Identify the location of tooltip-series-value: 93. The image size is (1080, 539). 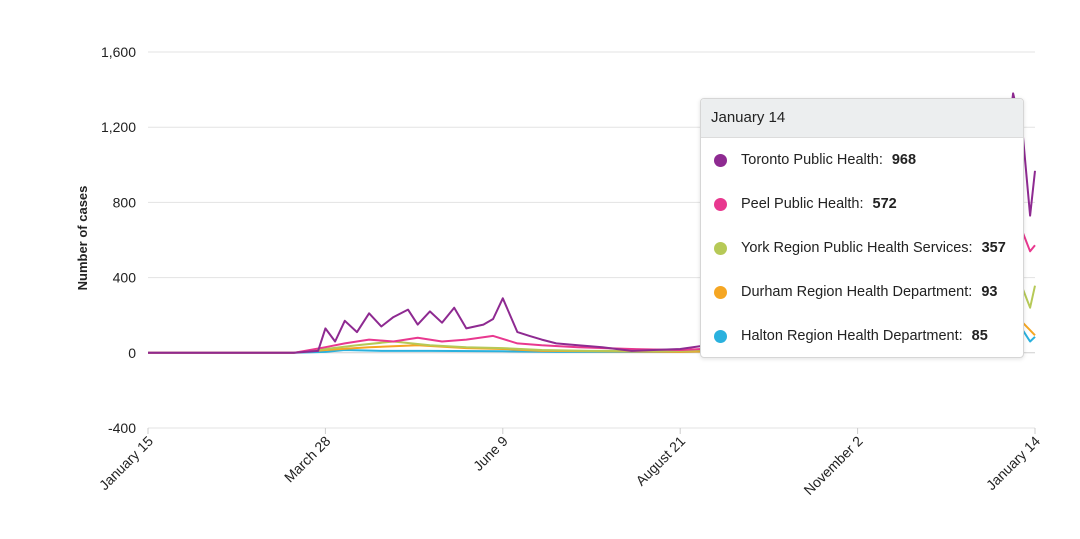
(989, 292).